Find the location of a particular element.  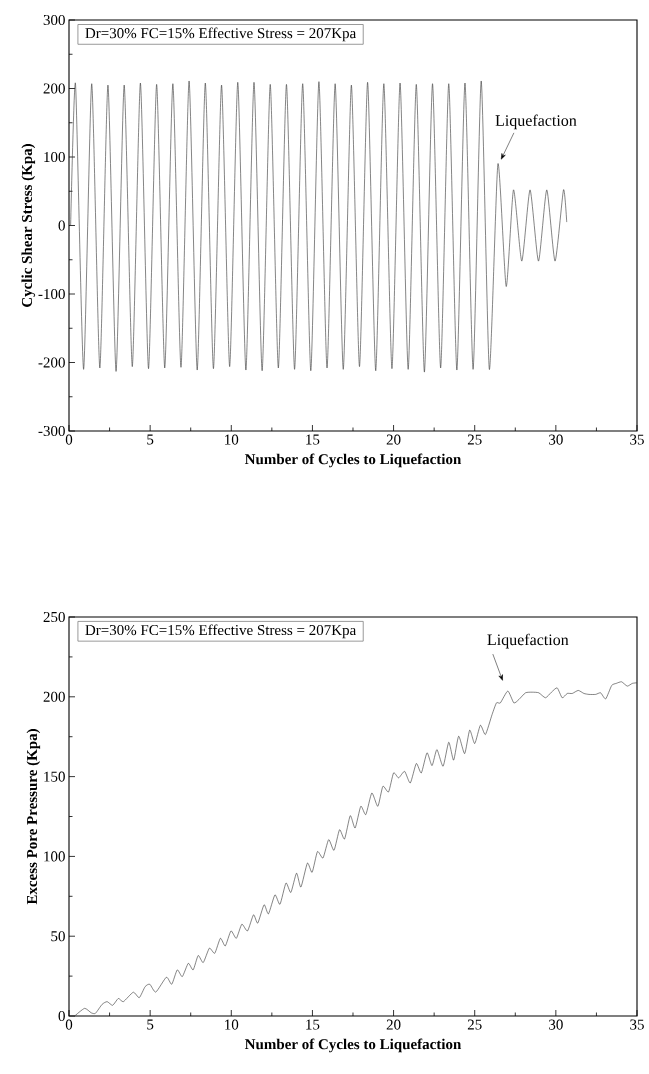

y-axis-title: Cyclic Shear Stress (Kpa) is located at coordinates (28, 225).